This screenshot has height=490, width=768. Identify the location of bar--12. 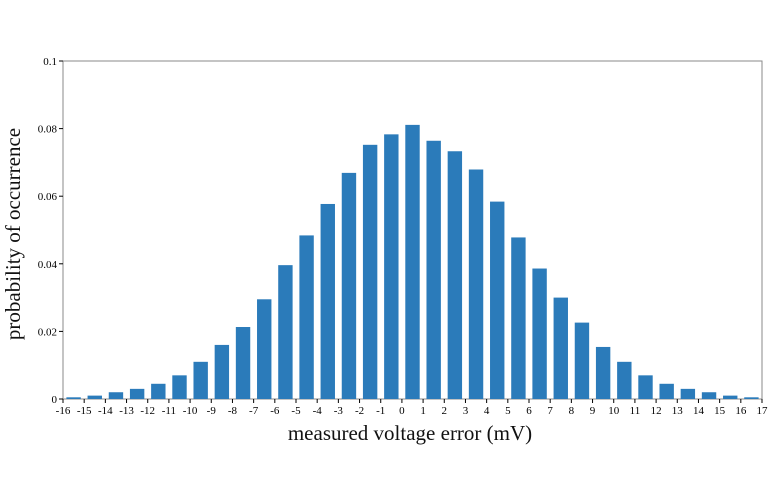
(158, 391).